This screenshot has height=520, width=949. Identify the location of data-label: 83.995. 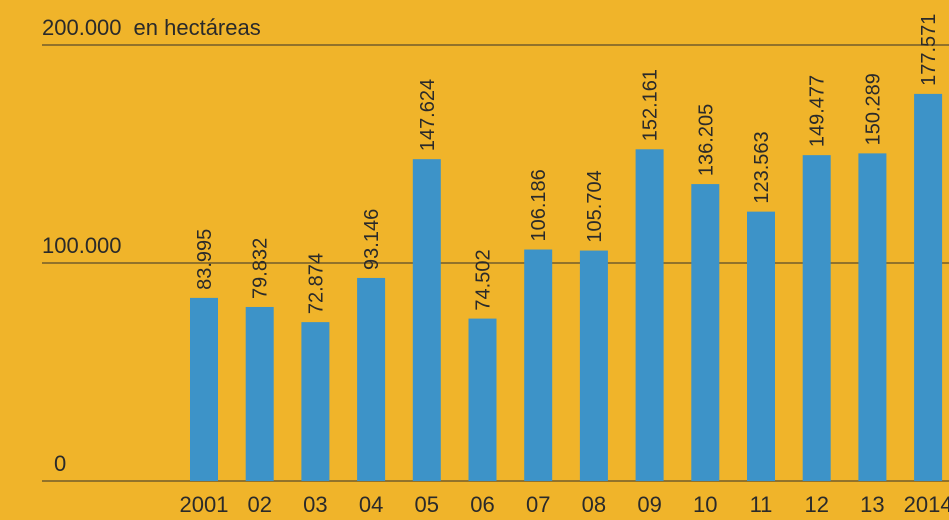
(205, 259).